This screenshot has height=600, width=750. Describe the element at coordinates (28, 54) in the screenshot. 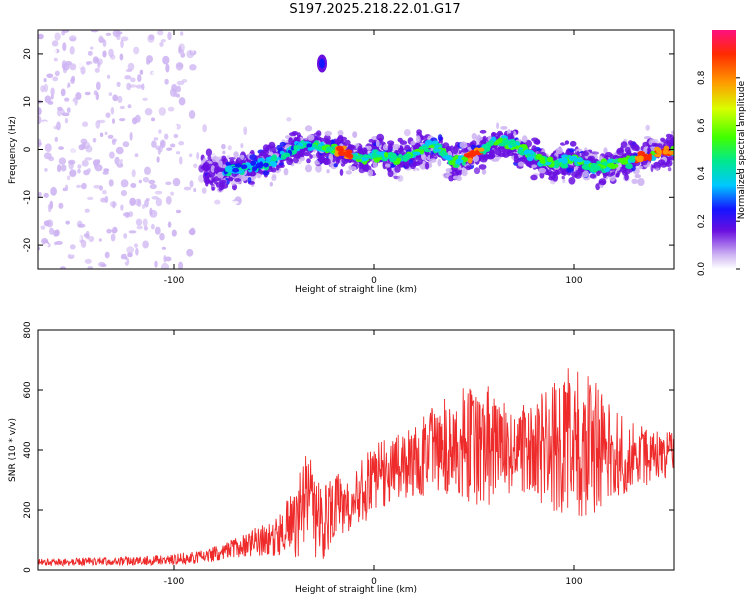

I see `y-tick-label: 20` at that location.